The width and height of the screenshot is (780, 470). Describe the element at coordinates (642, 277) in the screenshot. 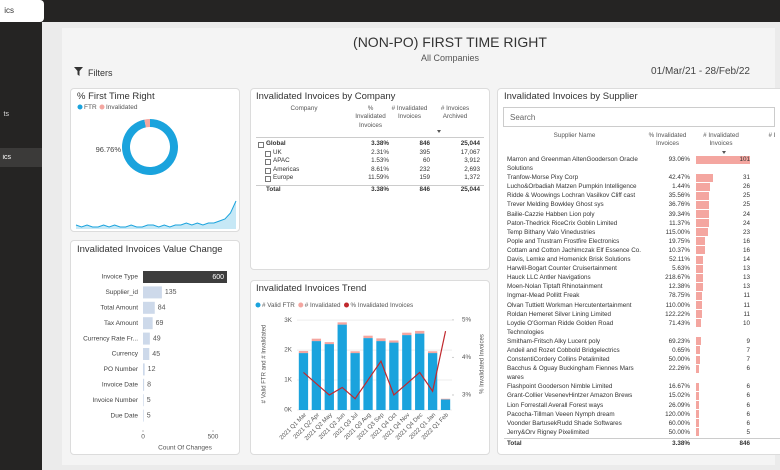

I see `table-row: Hauck LLC Antler Navigations 218.67% 13` at that location.